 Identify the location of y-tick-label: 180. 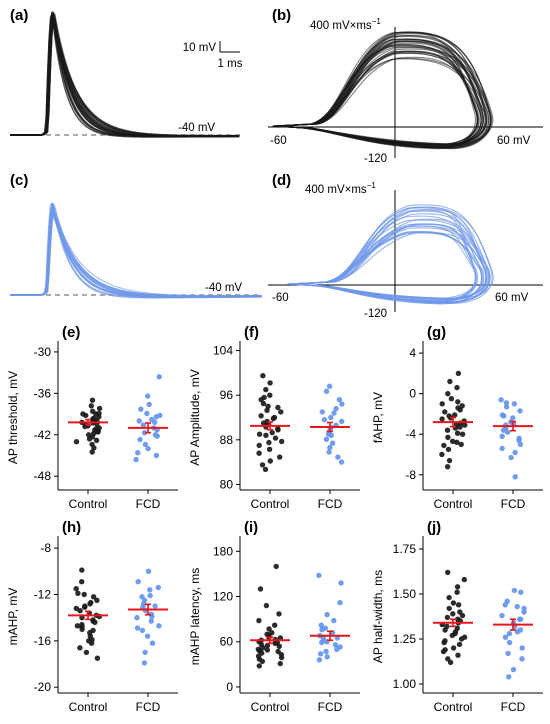
(223, 551).